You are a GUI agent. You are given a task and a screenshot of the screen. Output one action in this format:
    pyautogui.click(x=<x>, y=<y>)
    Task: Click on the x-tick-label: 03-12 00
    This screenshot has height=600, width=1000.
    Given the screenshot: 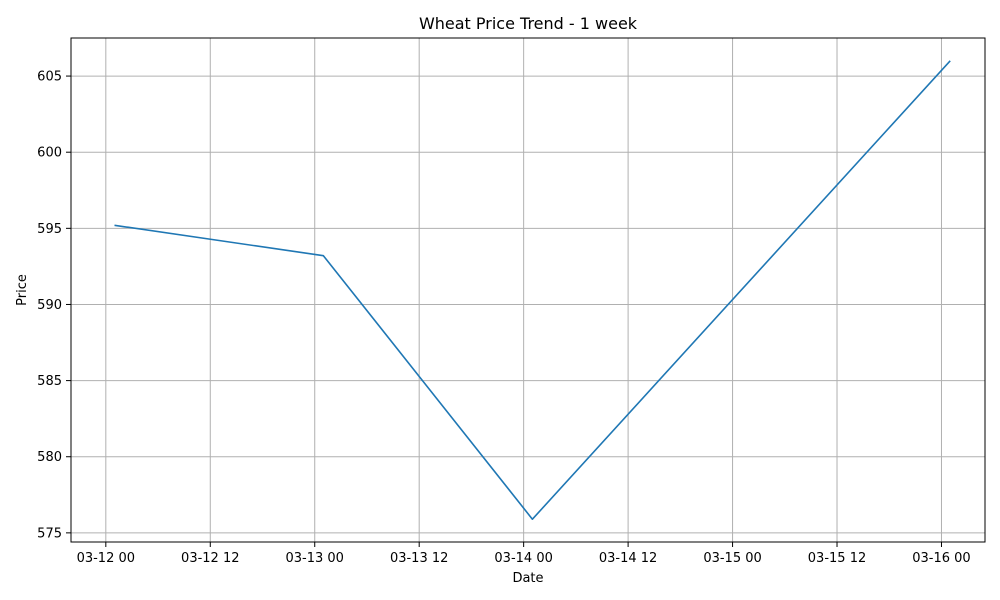 What is the action you would take?
    pyautogui.click(x=106, y=558)
    